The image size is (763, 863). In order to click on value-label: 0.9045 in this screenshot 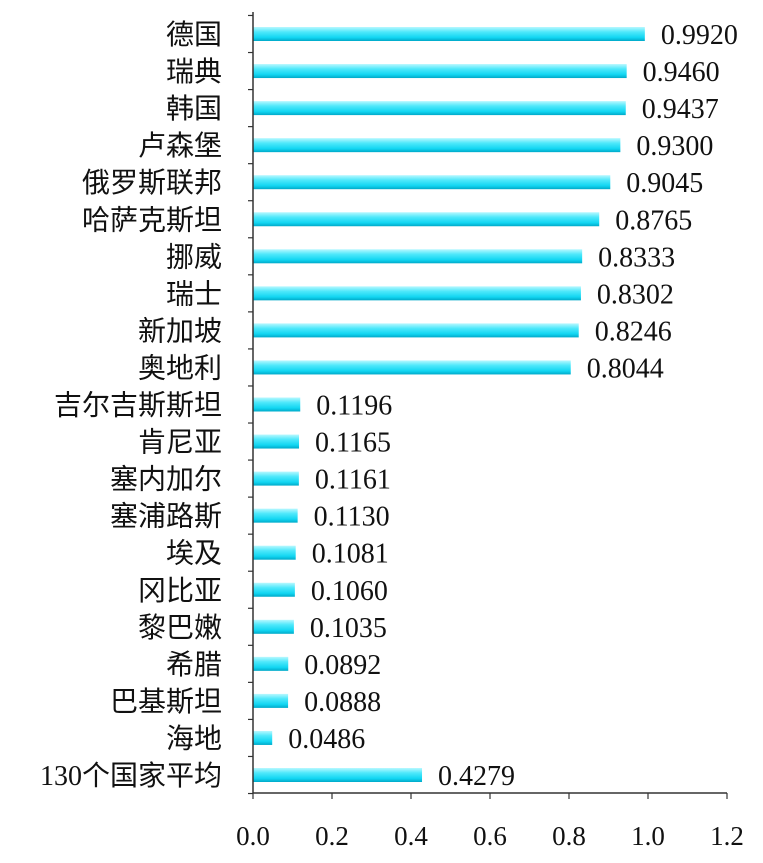, I will do `click(664, 183)`.